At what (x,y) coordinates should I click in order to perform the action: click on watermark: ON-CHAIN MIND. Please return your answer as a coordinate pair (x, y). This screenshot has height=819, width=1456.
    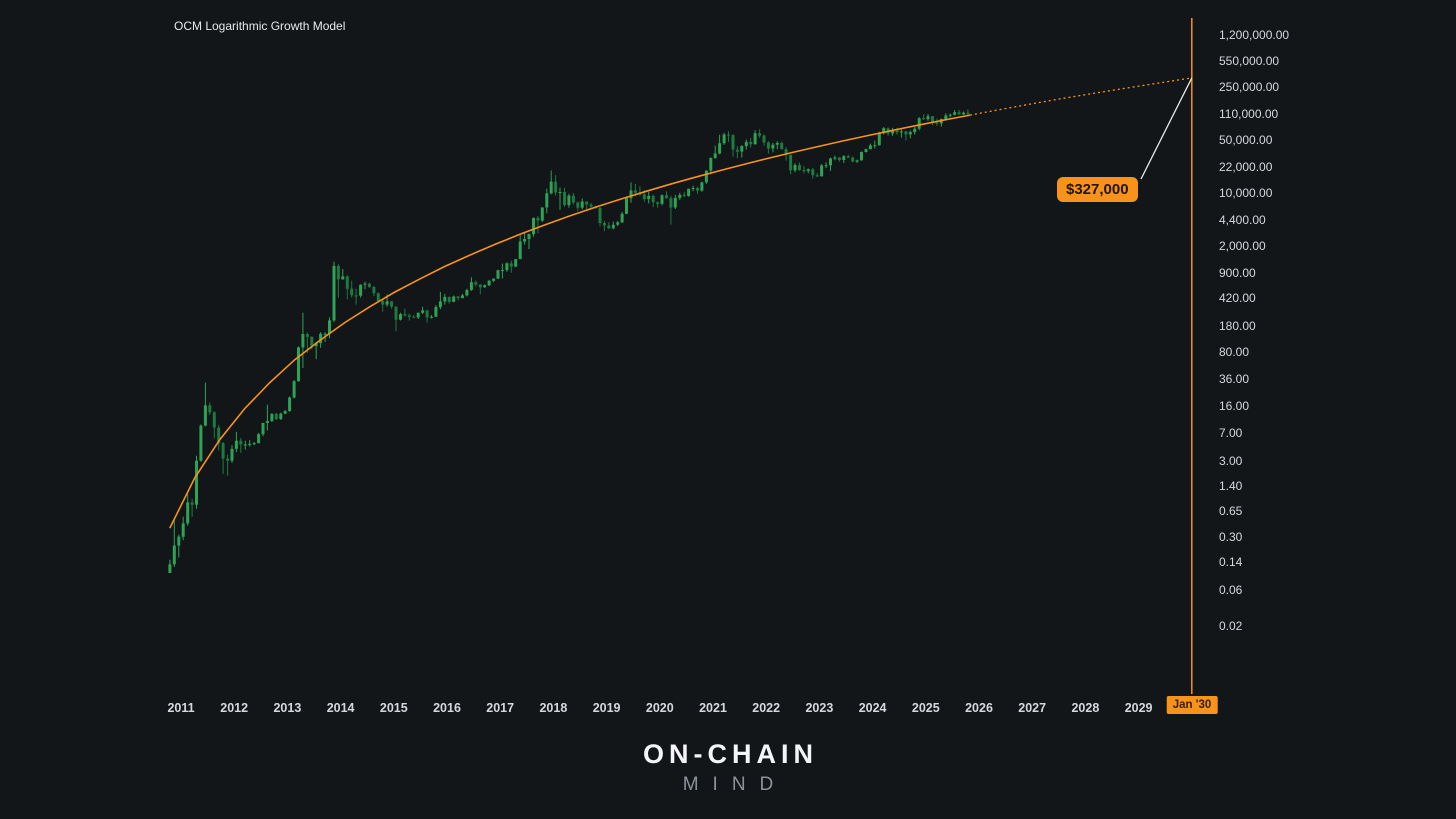
    Looking at the image, I should click on (728, 767).